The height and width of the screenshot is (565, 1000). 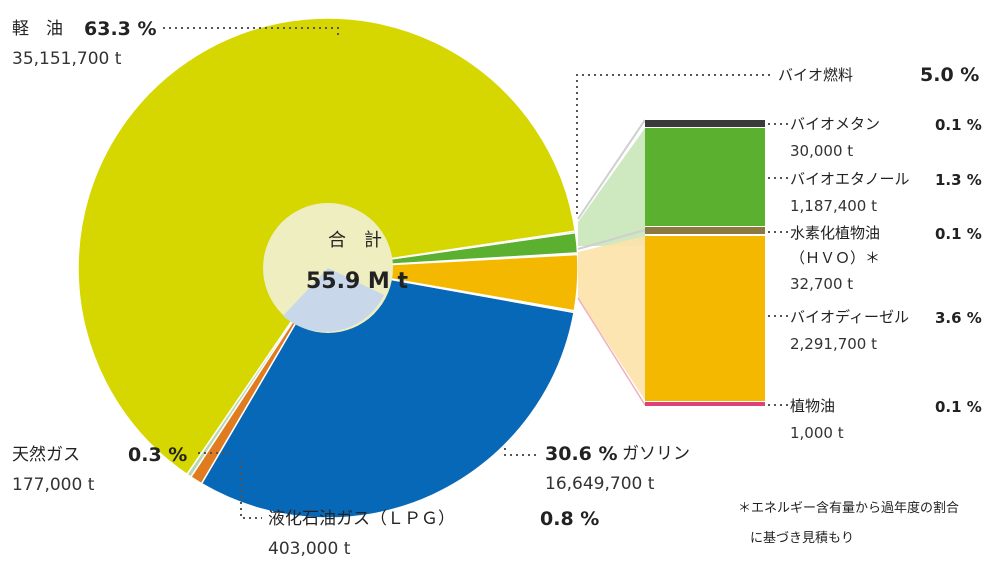 I want to click on connector-edge-bottom, so click(x=611, y=351).